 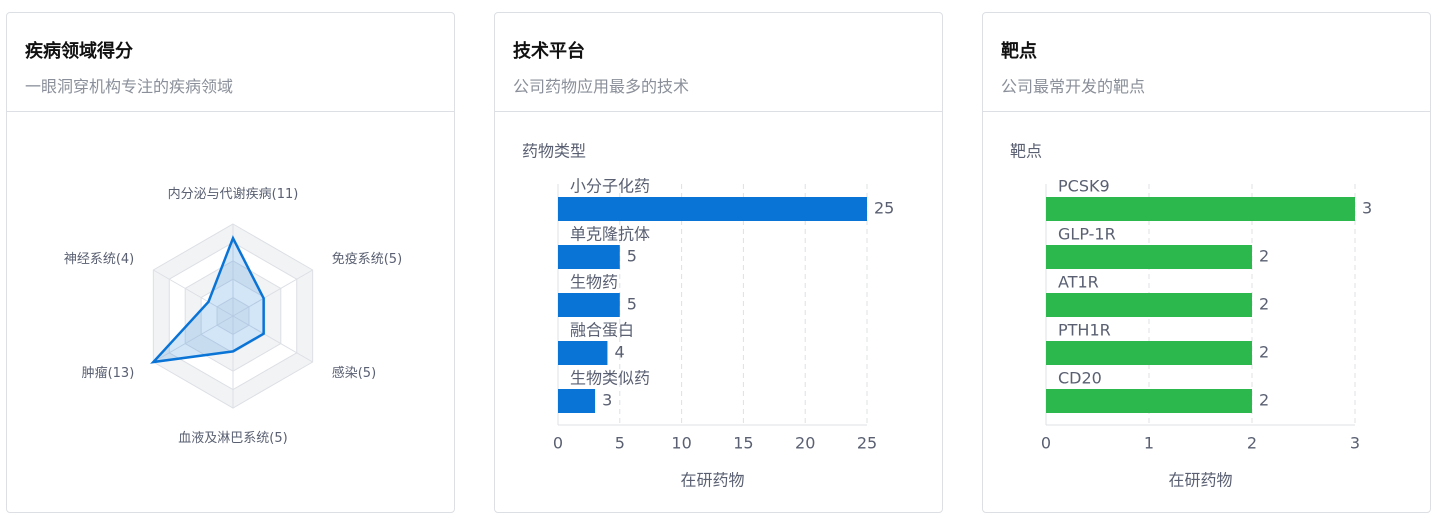 I want to click on value-label: (13), so click(x=121, y=373).